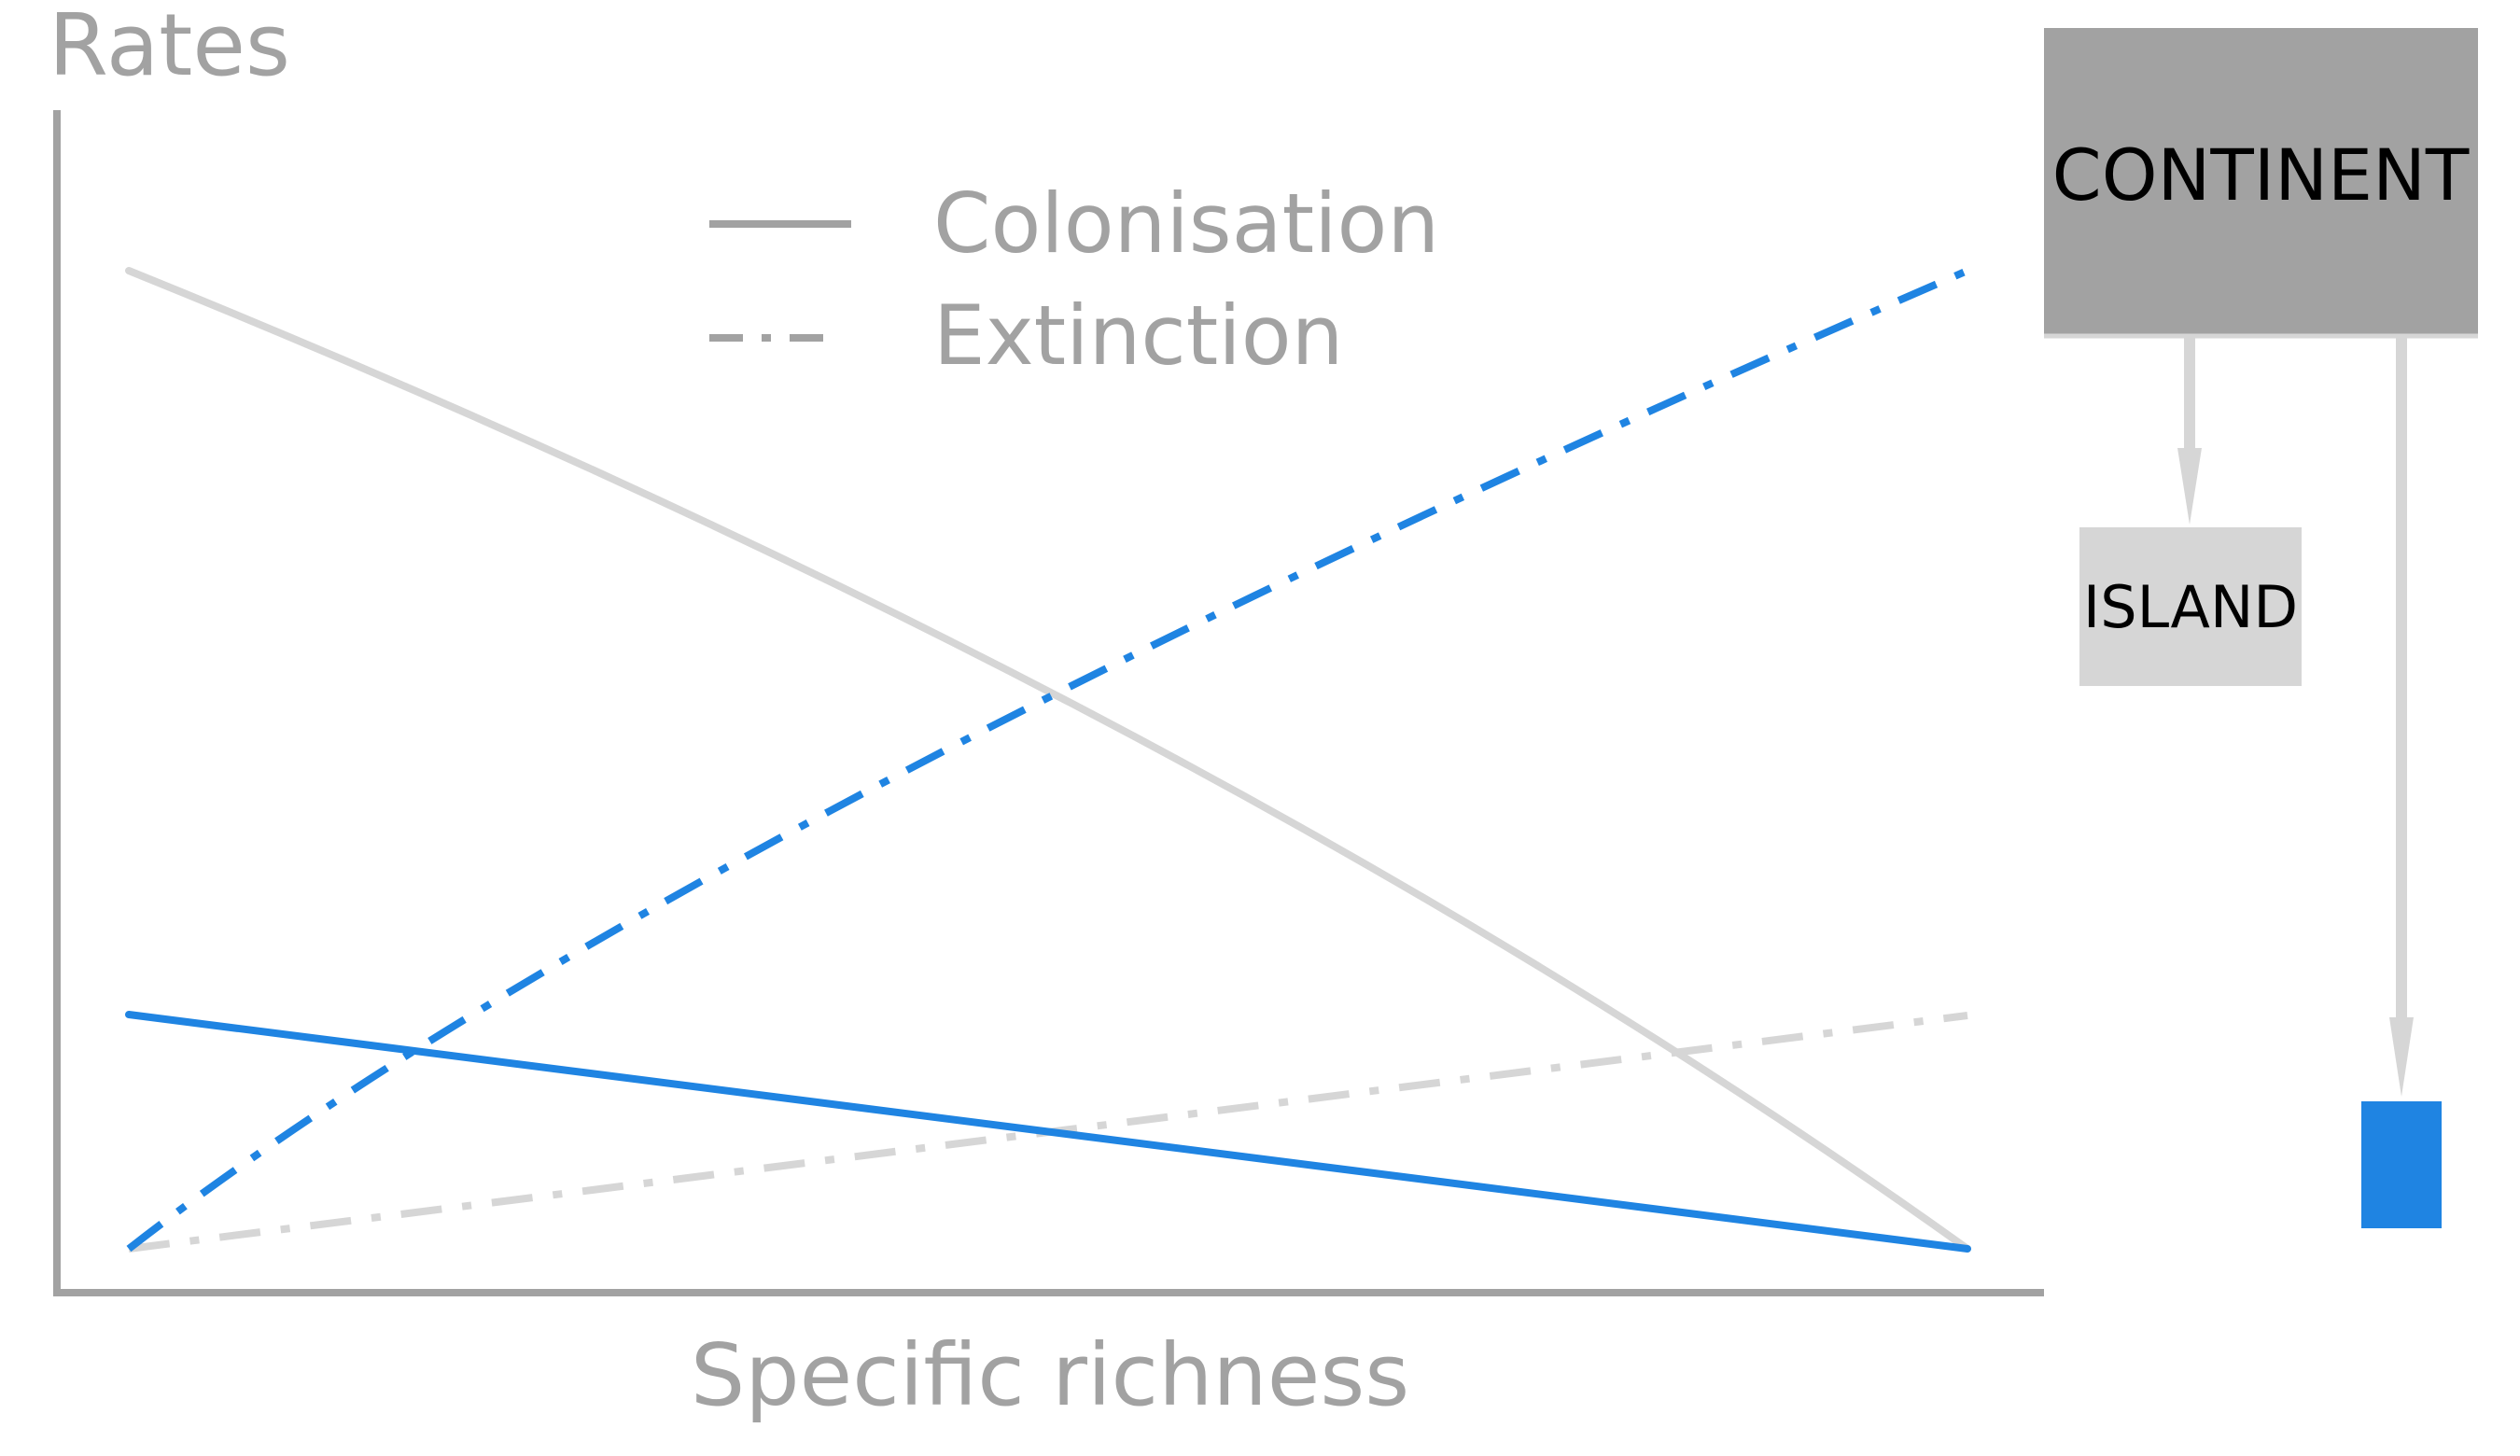  What do you see at coordinates (2261, 175) in the screenshot?
I see `continent-label: CONTINENT` at bounding box center [2261, 175].